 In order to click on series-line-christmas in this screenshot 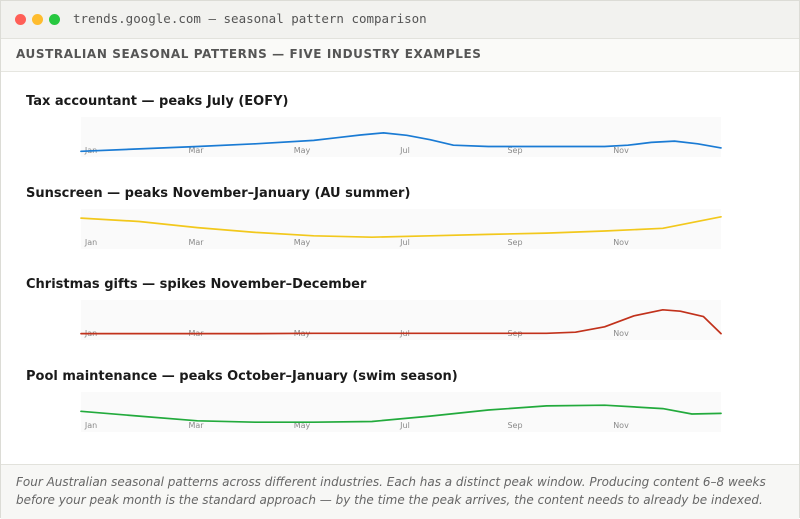, I will do `click(401, 321)`.